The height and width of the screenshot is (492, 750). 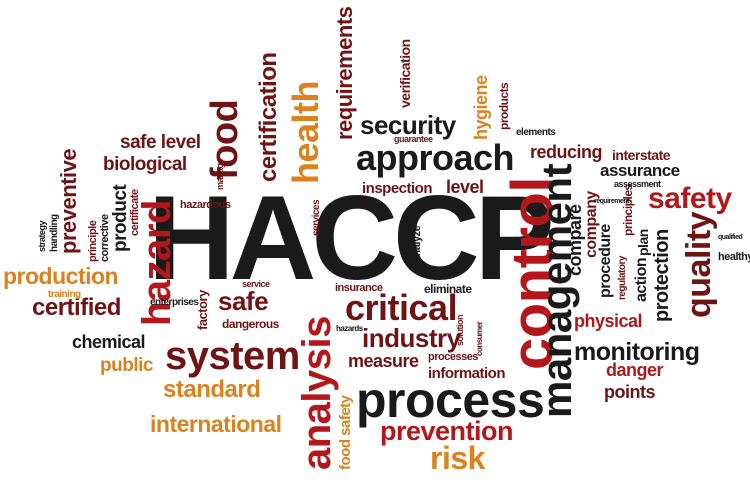 I want to click on word-processes: processes, so click(x=453, y=357).